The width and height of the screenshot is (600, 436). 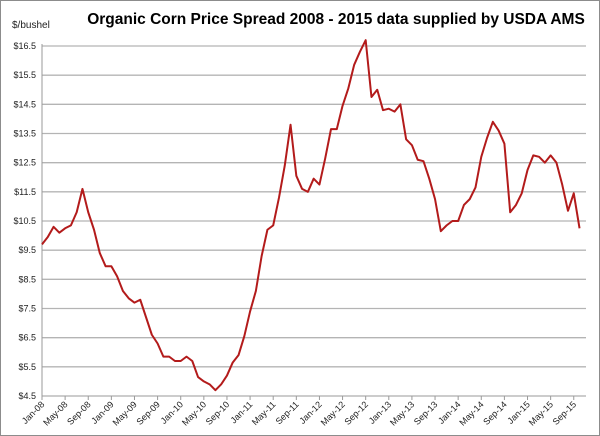 I want to click on x-tick-label: Sep-13, so click(x=426, y=413).